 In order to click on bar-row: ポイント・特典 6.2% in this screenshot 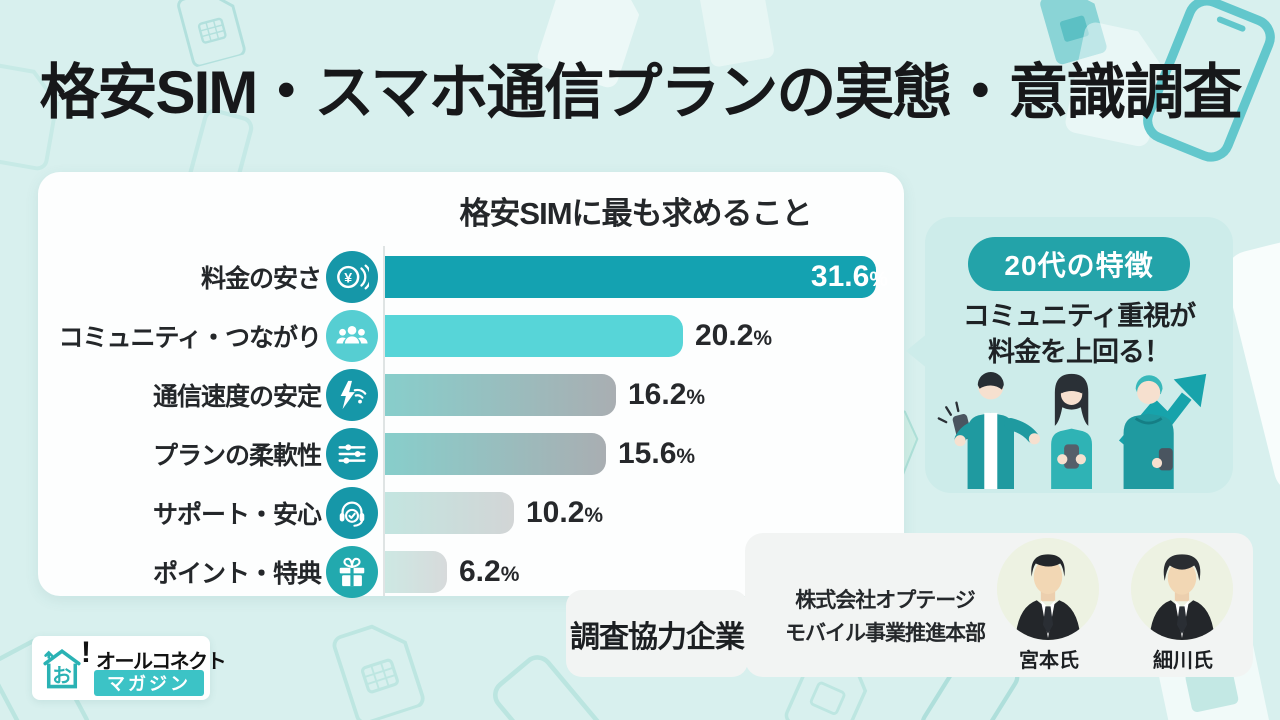, I will do `click(471, 572)`.